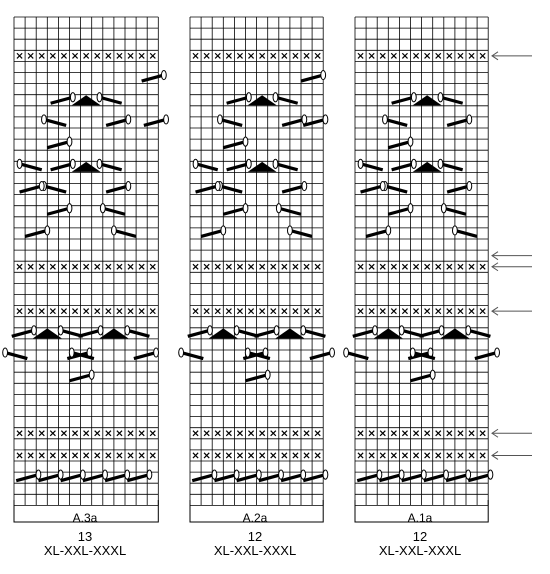  I want to click on chart-repeat-bracket, so click(421, 511).